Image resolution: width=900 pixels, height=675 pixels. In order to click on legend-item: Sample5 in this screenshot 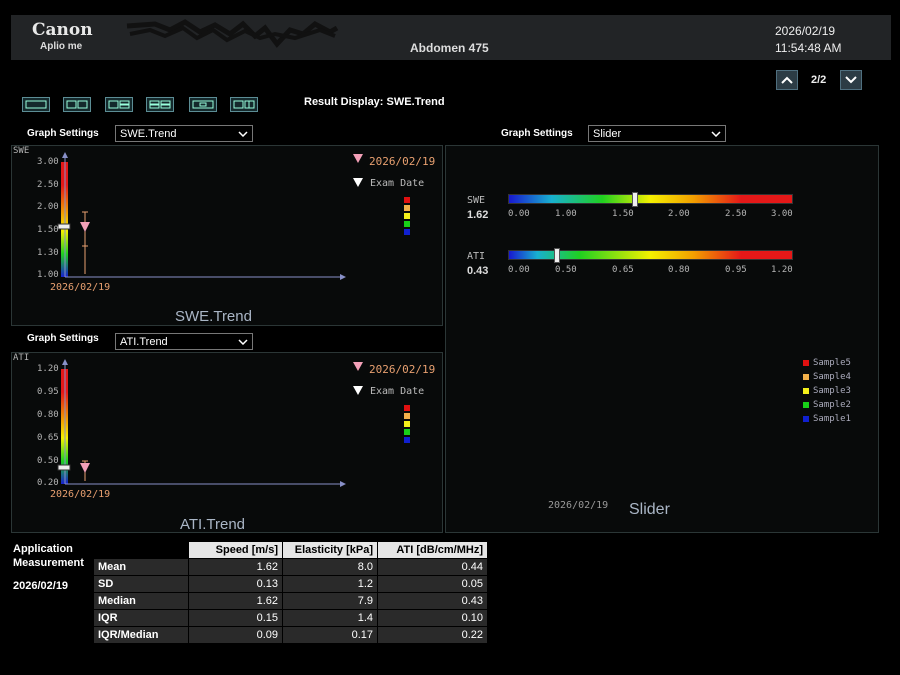, I will do `click(827, 363)`.